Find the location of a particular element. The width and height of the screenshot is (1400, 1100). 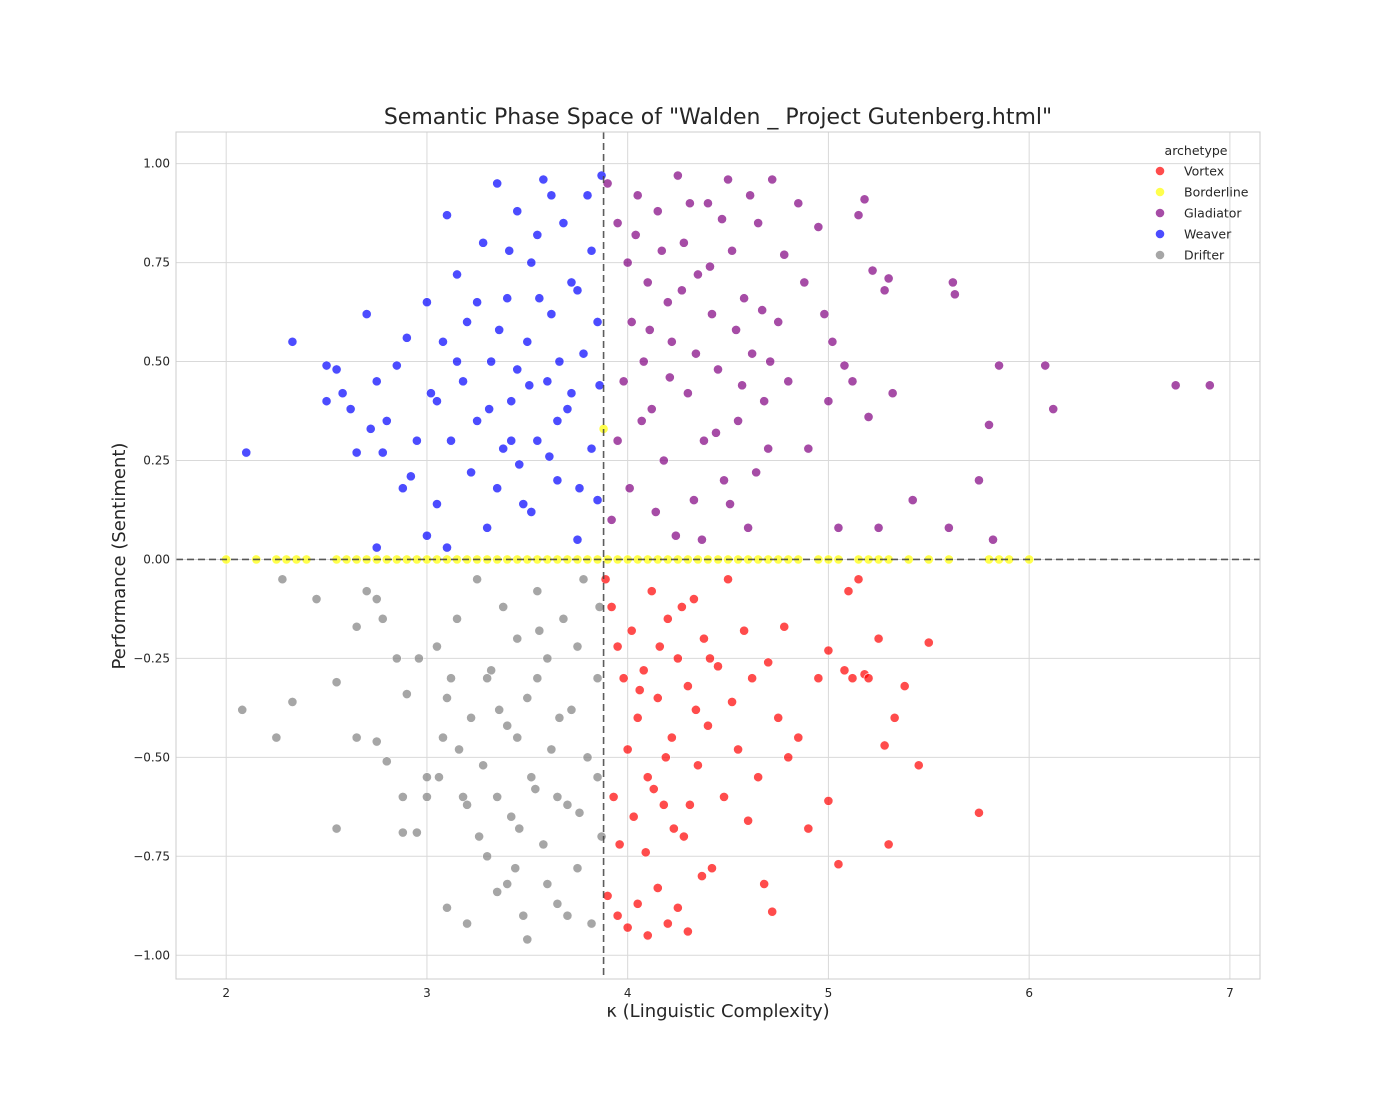

y-tick-label: 0.75 is located at coordinates (156, 263).